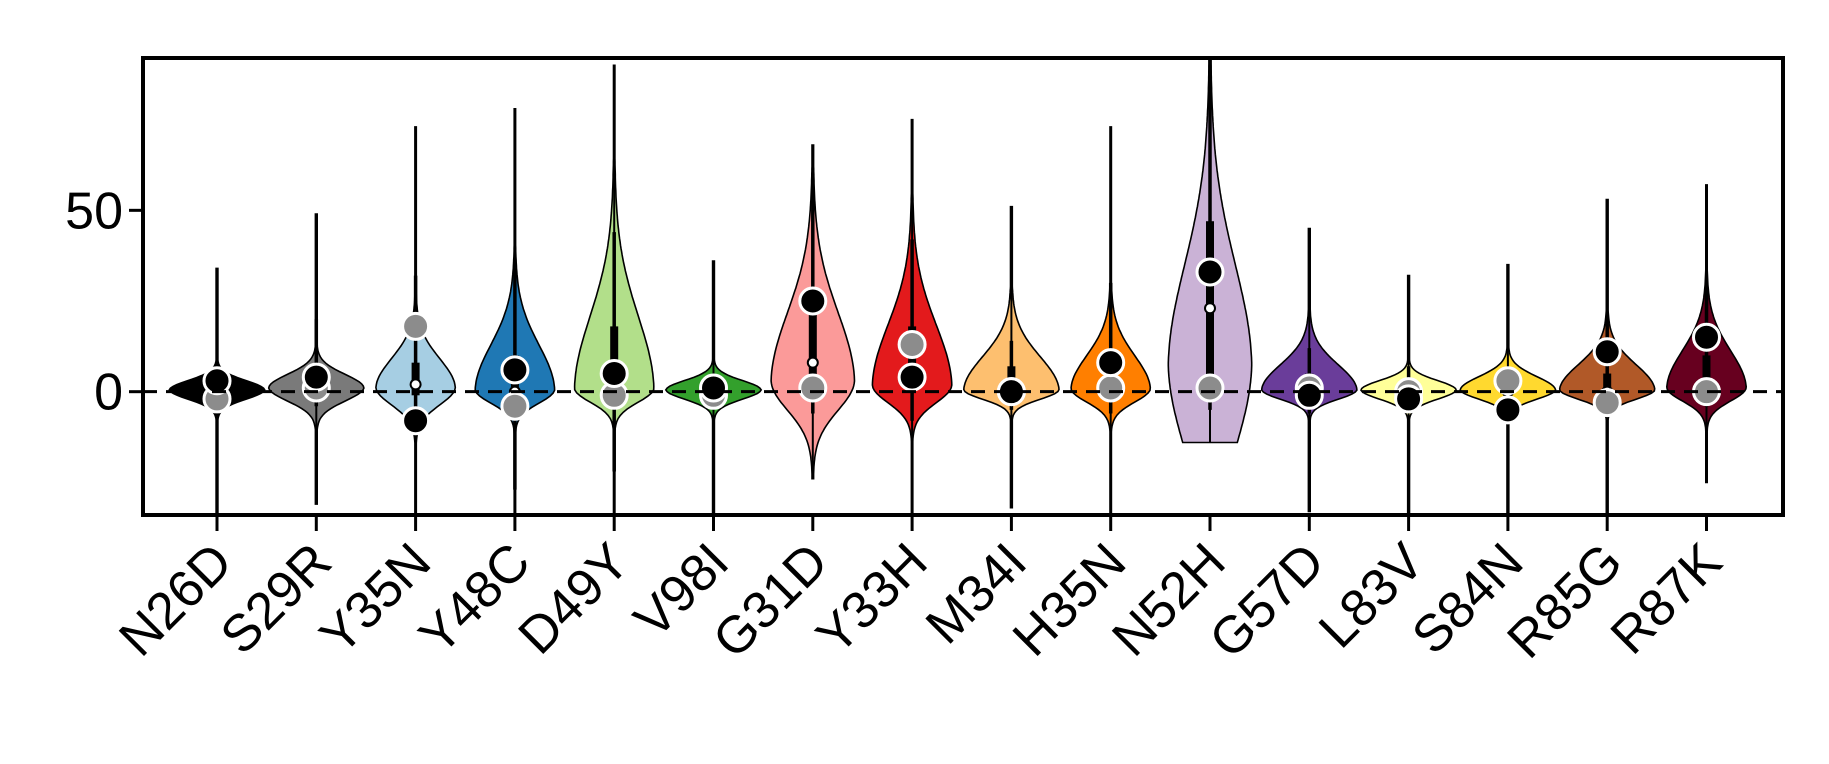  What do you see at coordinates (1210, 272) in the screenshot?
I see `point-black-N52H` at bounding box center [1210, 272].